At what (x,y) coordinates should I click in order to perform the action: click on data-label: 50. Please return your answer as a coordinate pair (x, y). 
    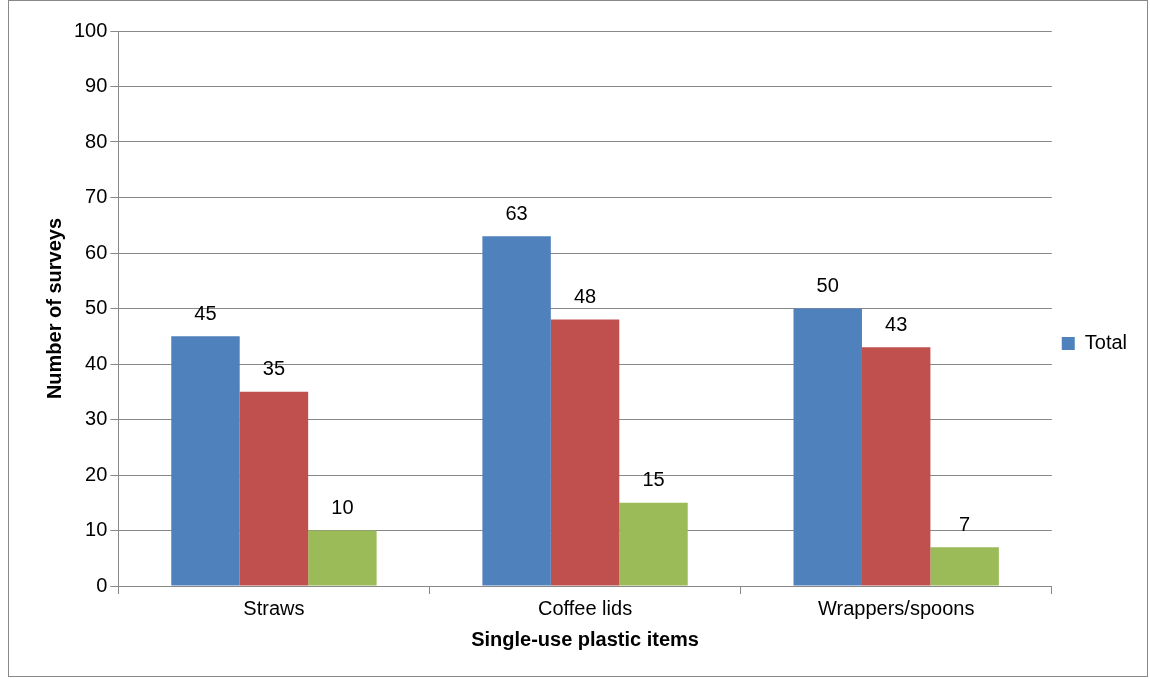
    Looking at the image, I should click on (827, 285).